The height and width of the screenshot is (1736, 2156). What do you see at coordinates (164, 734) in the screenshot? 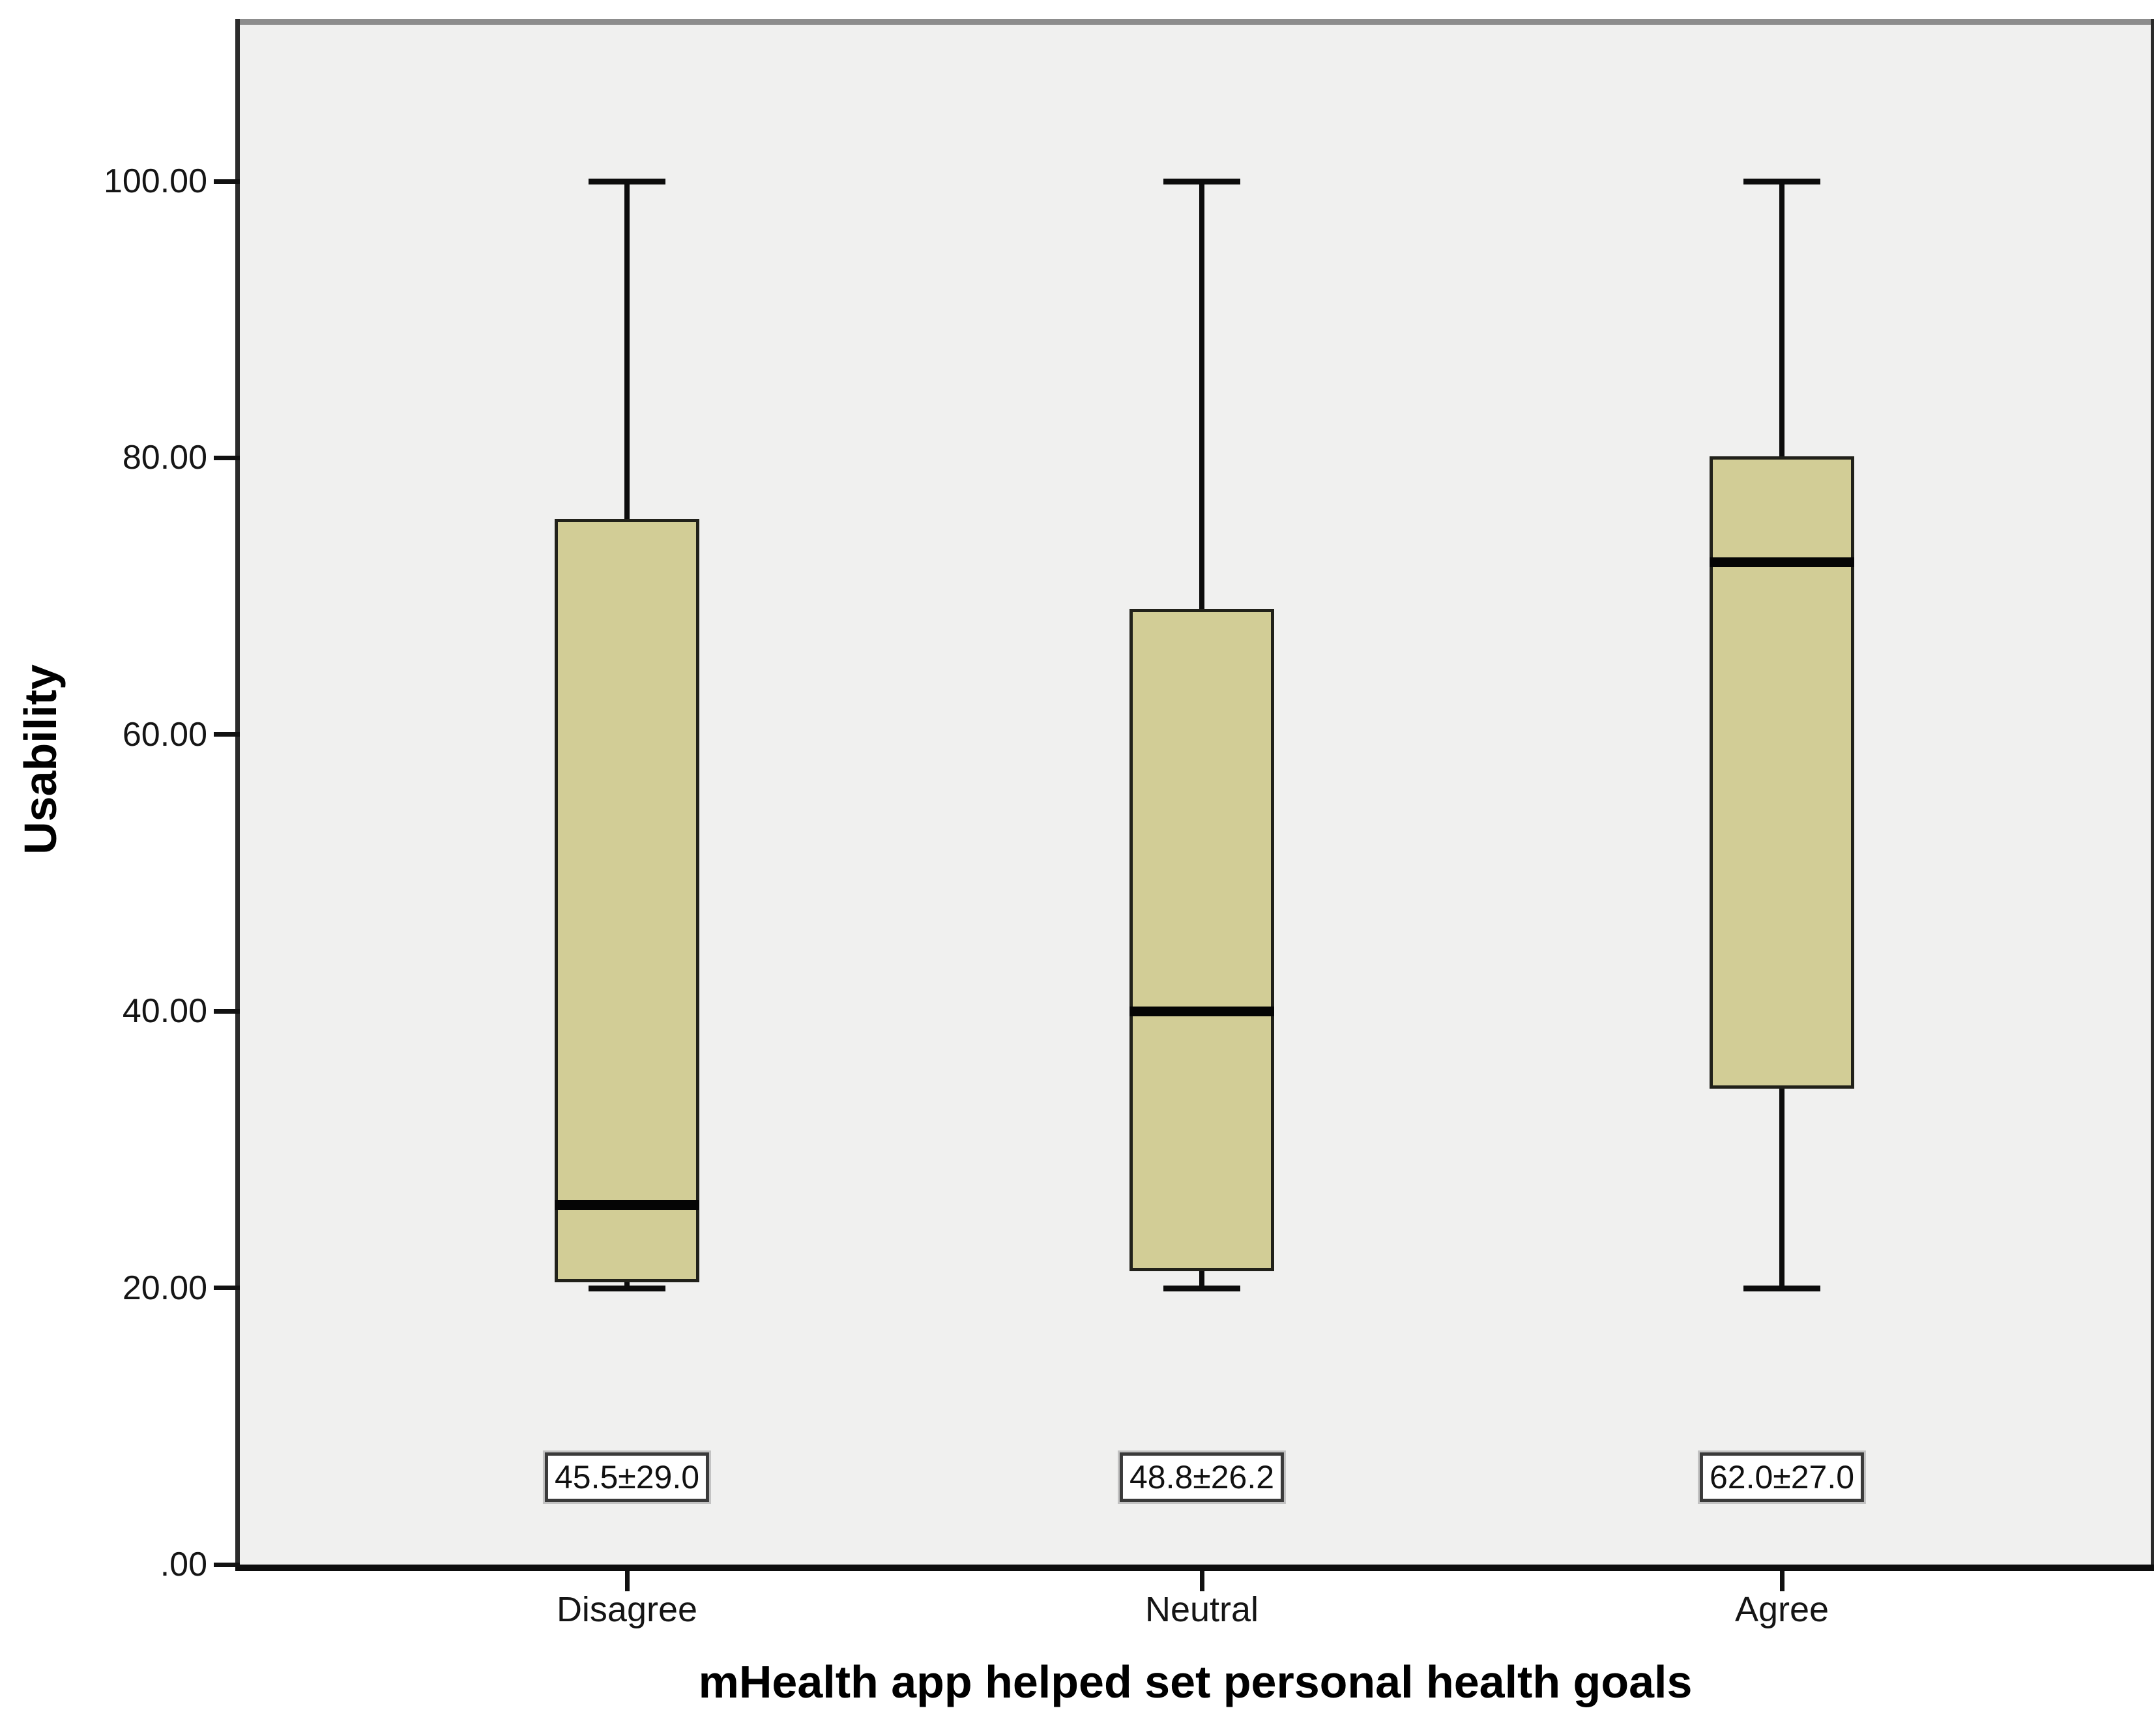
I see `y-tick-label: 60.00` at bounding box center [164, 734].